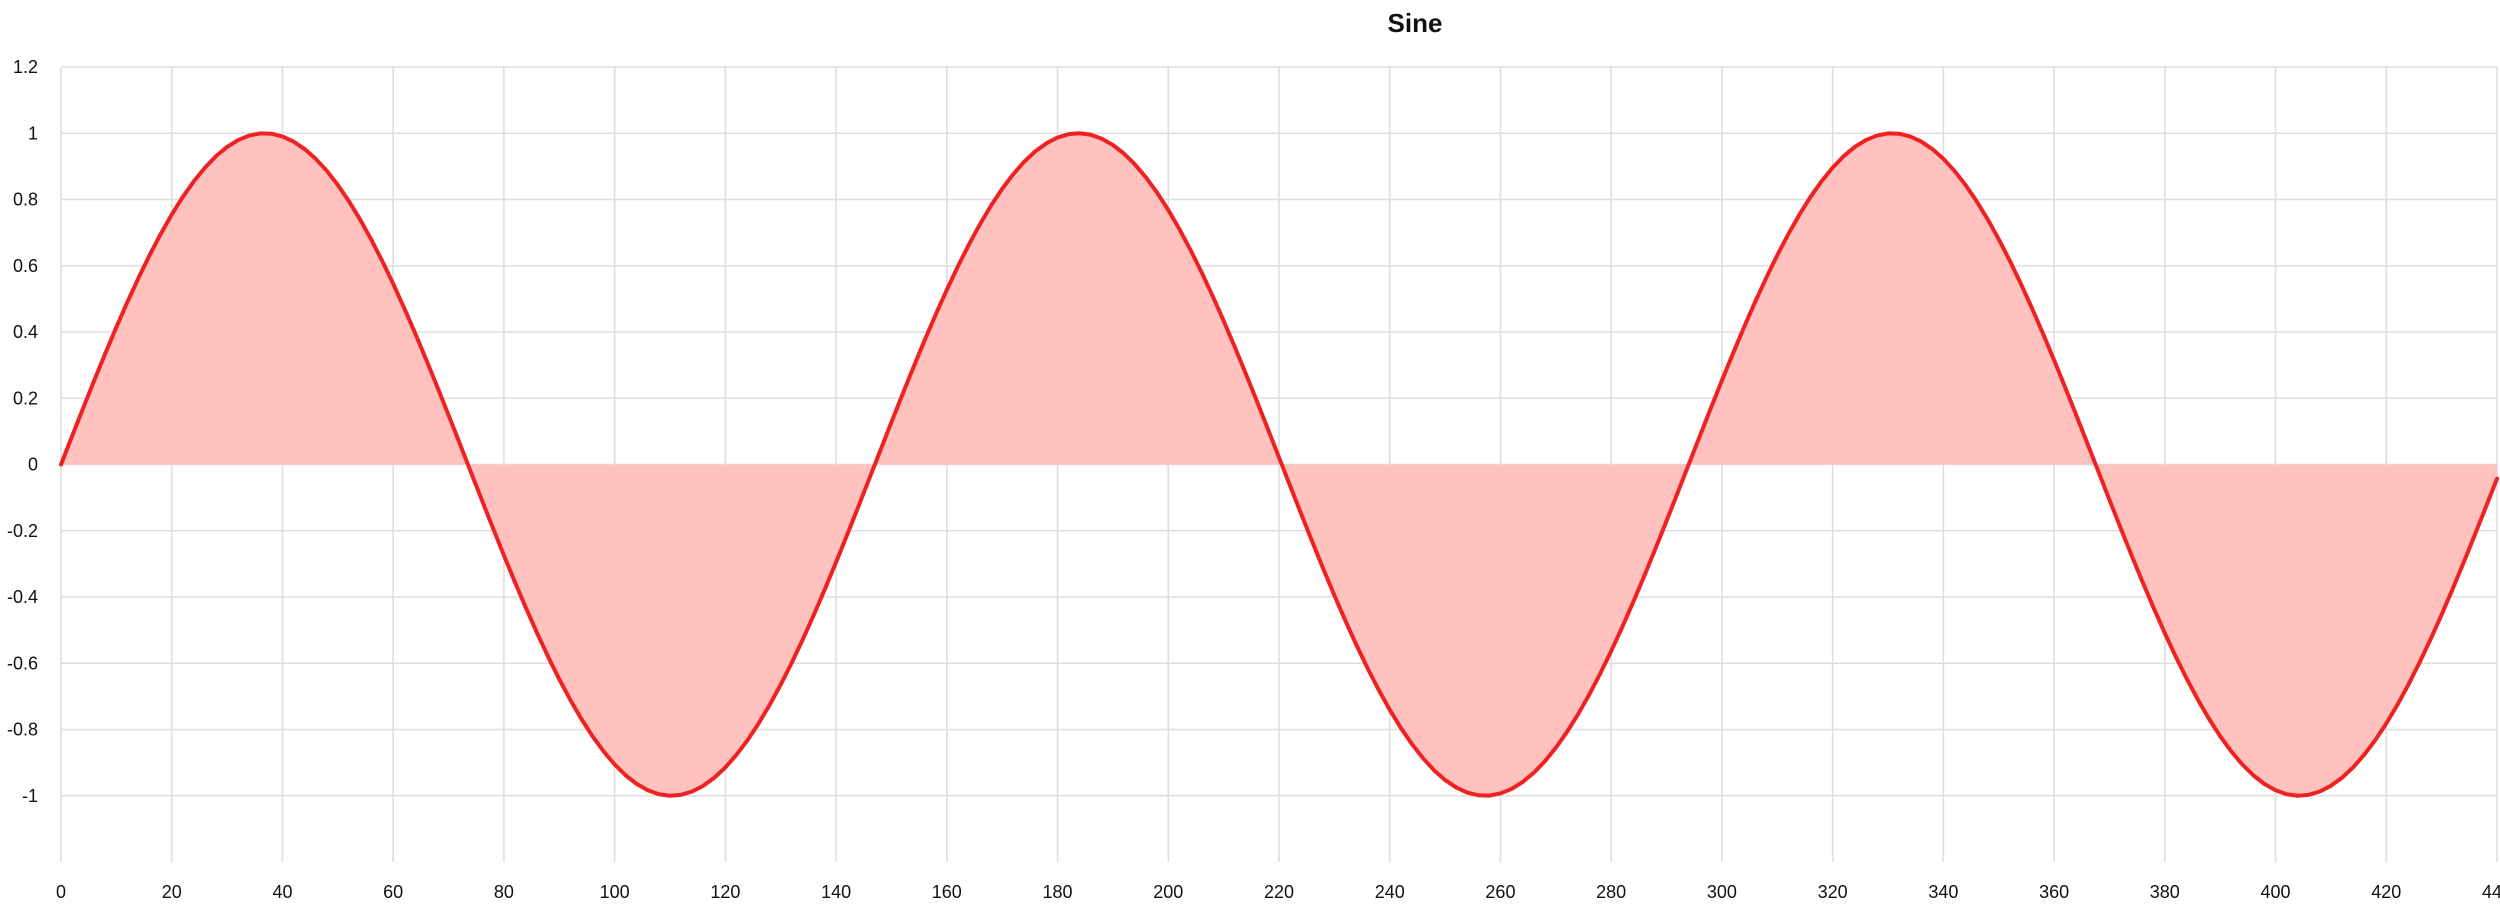 The height and width of the screenshot is (915, 2500). I want to click on y-tick-label: 0, so click(33, 465).